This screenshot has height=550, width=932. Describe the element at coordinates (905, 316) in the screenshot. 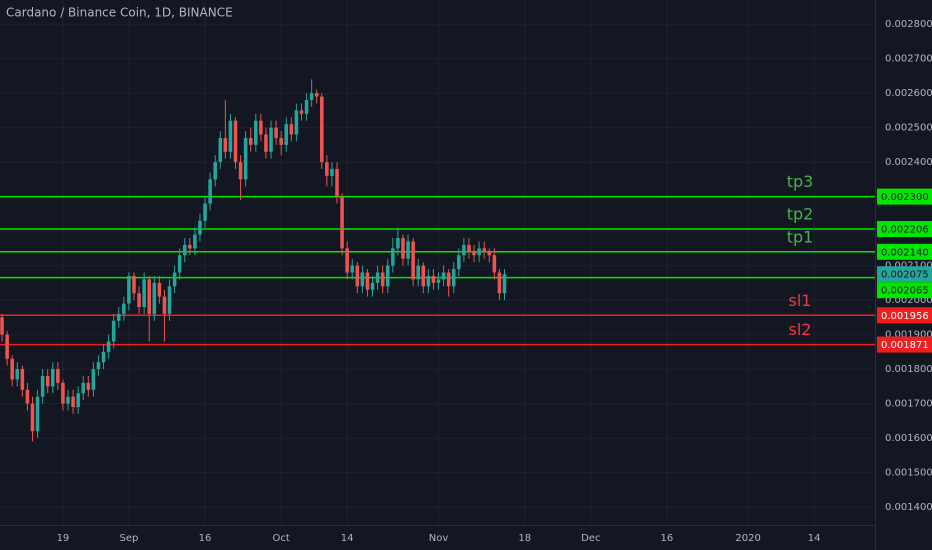

I see `price-label: 0.001956` at that location.